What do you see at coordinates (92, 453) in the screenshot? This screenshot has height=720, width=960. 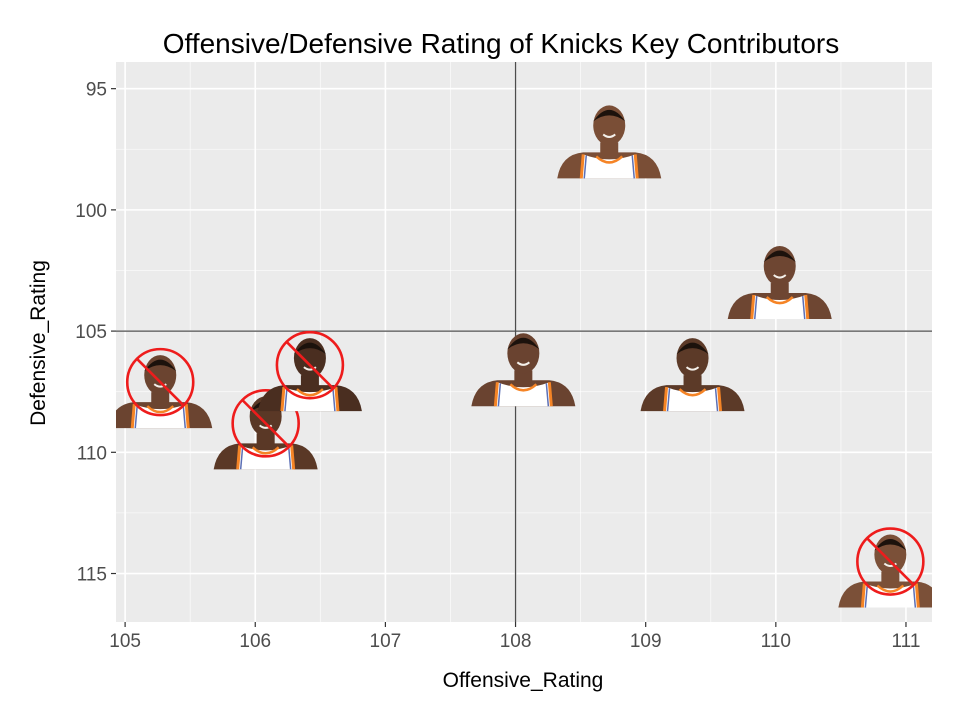 I see `y-tick-label: 110` at bounding box center [92, 453].